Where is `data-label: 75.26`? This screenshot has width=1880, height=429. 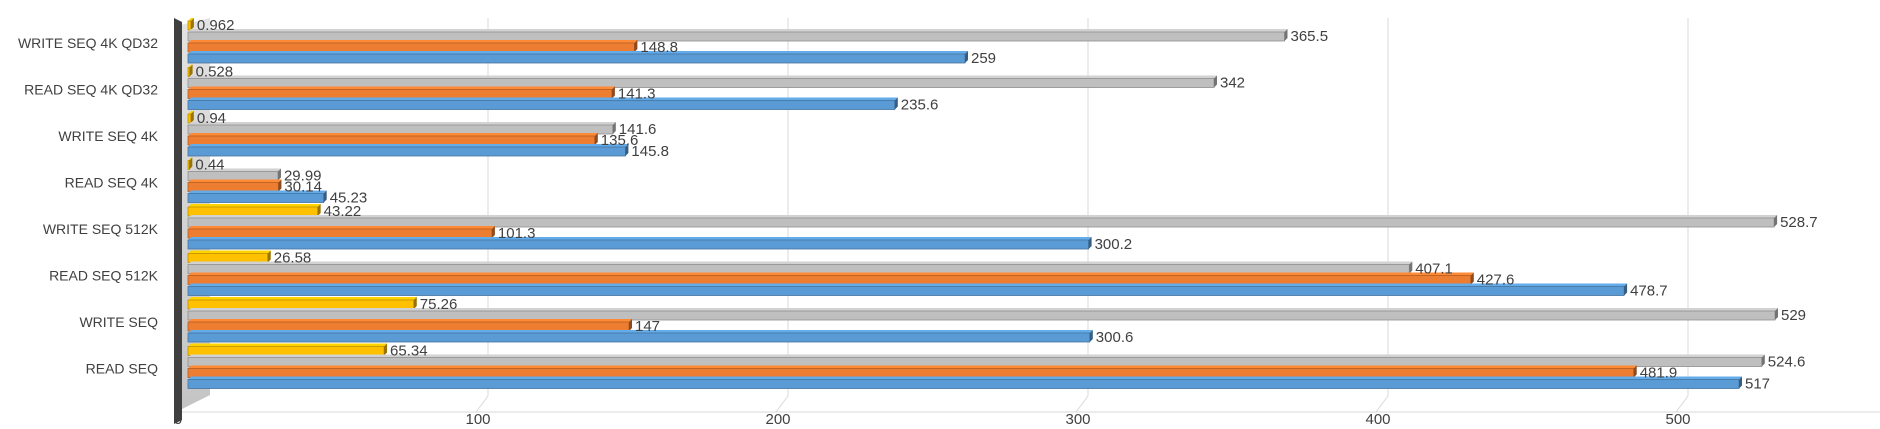
data-label: 75.26 is located at coordinates (439, 304).